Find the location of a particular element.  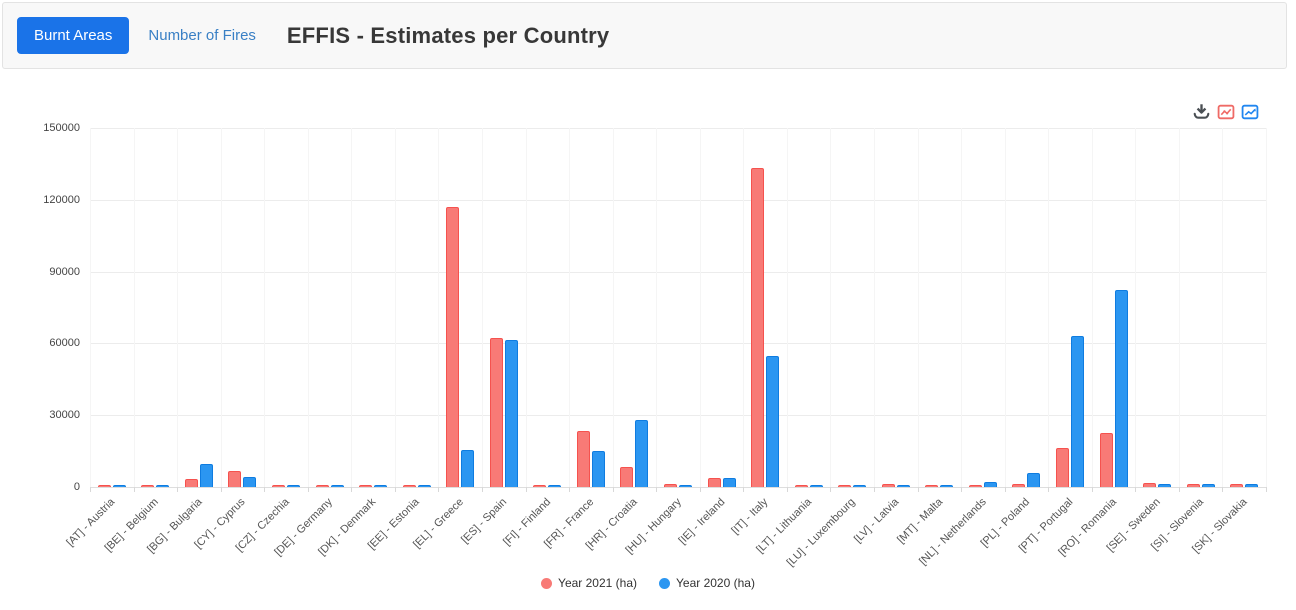

legend-label-2020: Year 2020 (ha) is located at coordinates (715, 583).